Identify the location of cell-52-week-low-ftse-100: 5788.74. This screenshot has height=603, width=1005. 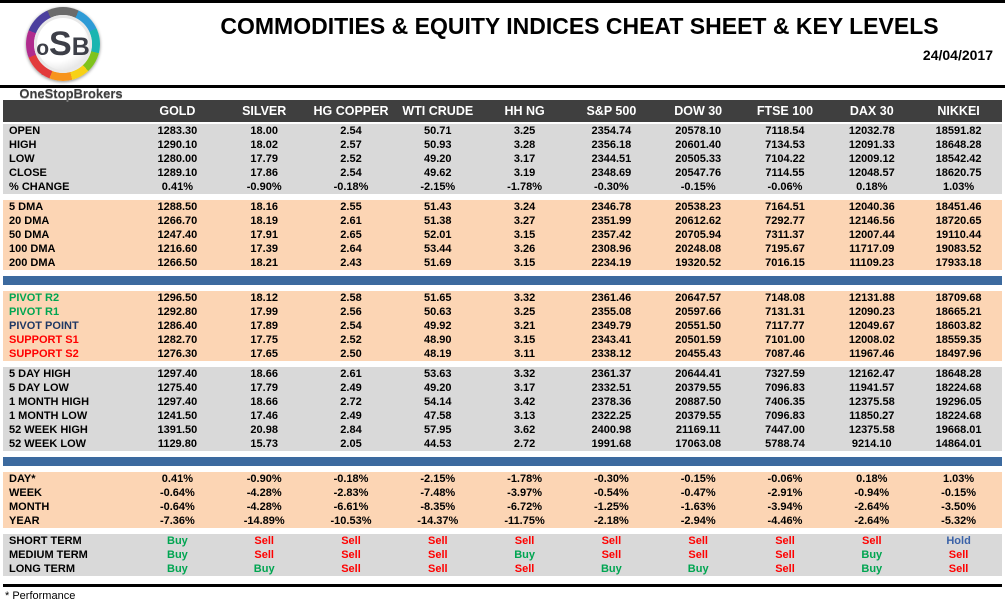
(785, 444).